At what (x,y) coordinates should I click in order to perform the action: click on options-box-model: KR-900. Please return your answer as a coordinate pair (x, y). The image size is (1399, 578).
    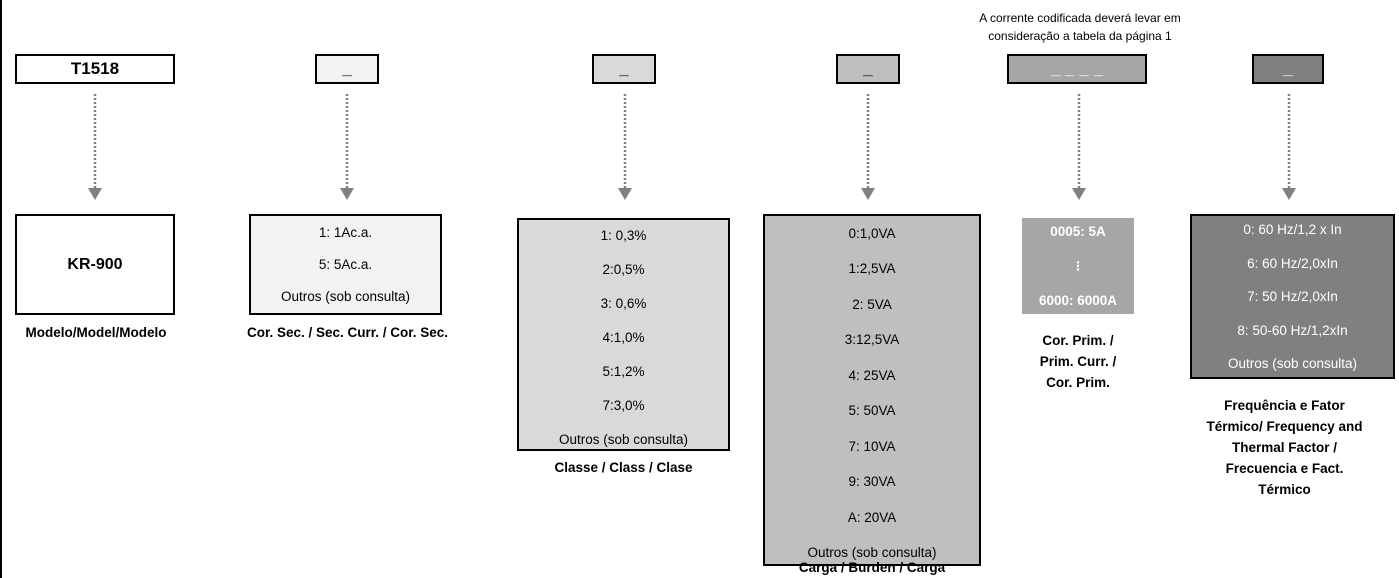
    Looking at the image, I should click on (95, 264).